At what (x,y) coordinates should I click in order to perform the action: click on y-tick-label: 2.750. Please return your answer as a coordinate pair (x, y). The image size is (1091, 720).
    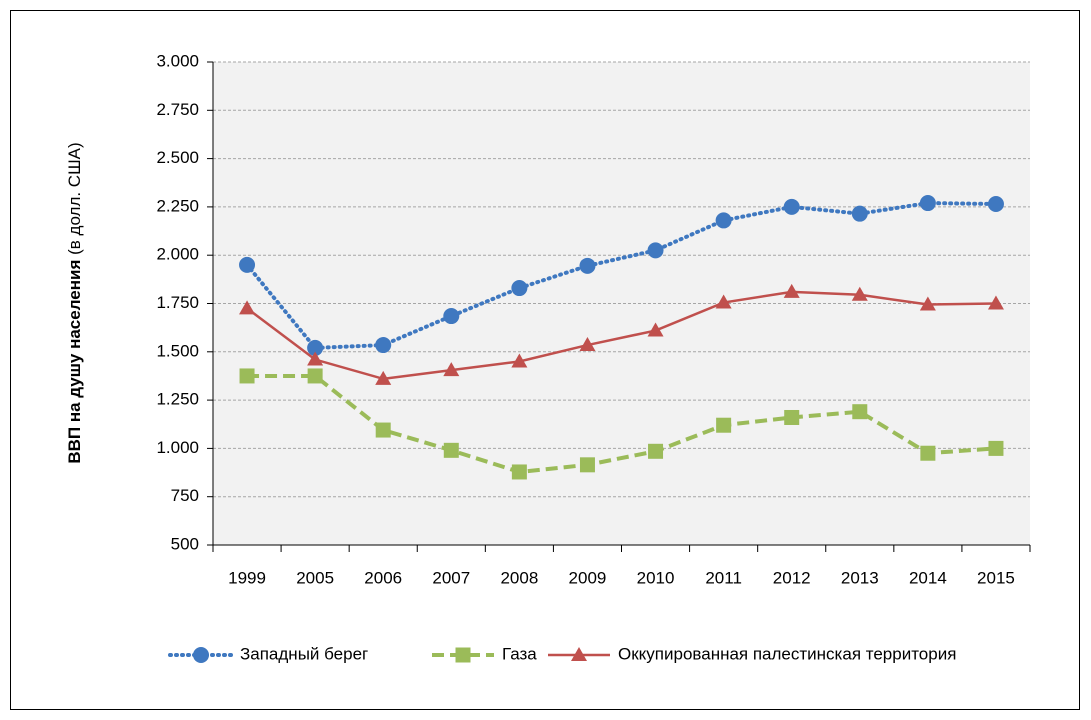
    Looking at the image, I should click on (177, 109).